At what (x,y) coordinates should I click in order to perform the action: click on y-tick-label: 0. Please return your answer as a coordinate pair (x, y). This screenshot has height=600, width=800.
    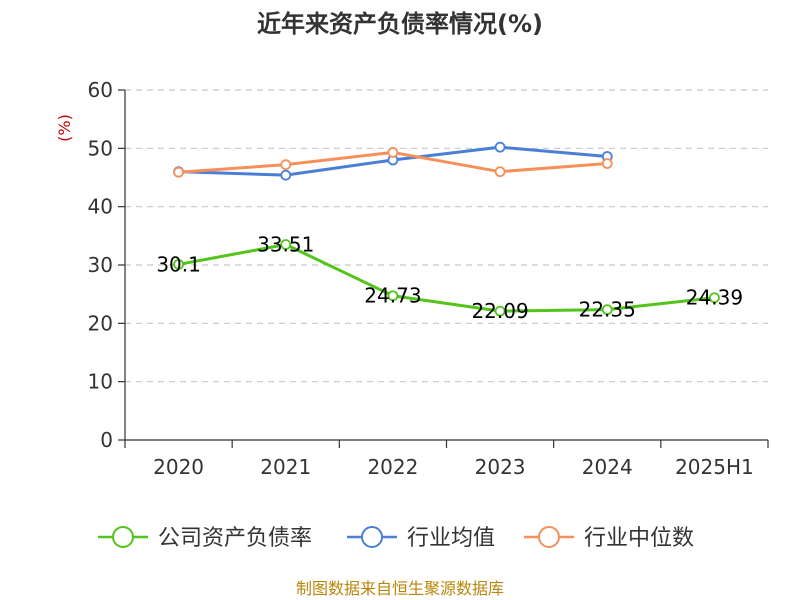
    Looking at the image, I should click on (106, 440).